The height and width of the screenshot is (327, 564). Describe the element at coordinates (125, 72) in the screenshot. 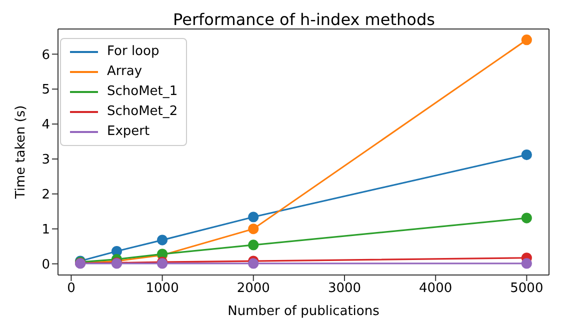

I see `legend-label: Array` at that location.